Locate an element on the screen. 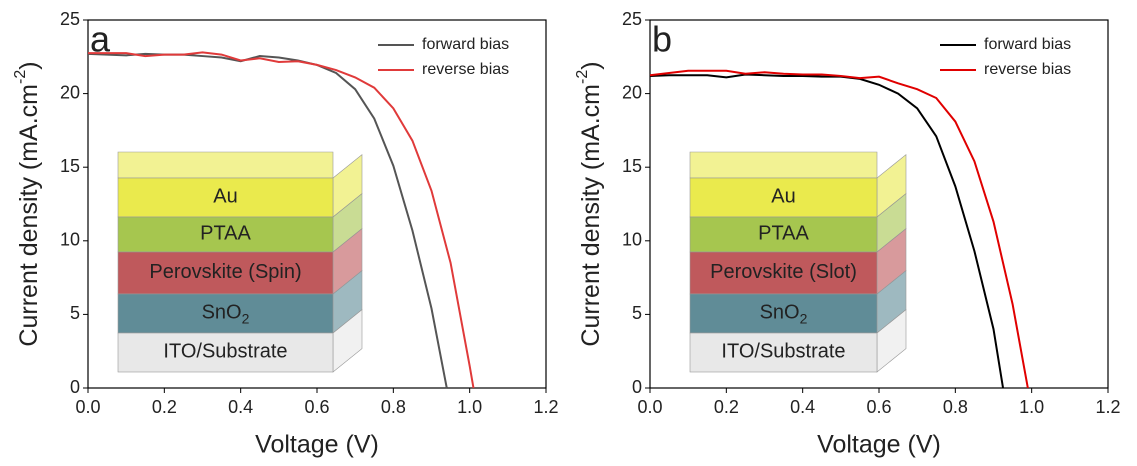 Image resolution: width=1137 pixels, height=466 pixels. inset-diagram: Au PTAA Perovskite (Slot) SnO2 ITO/Substrate is located at coordinates (798, 262).